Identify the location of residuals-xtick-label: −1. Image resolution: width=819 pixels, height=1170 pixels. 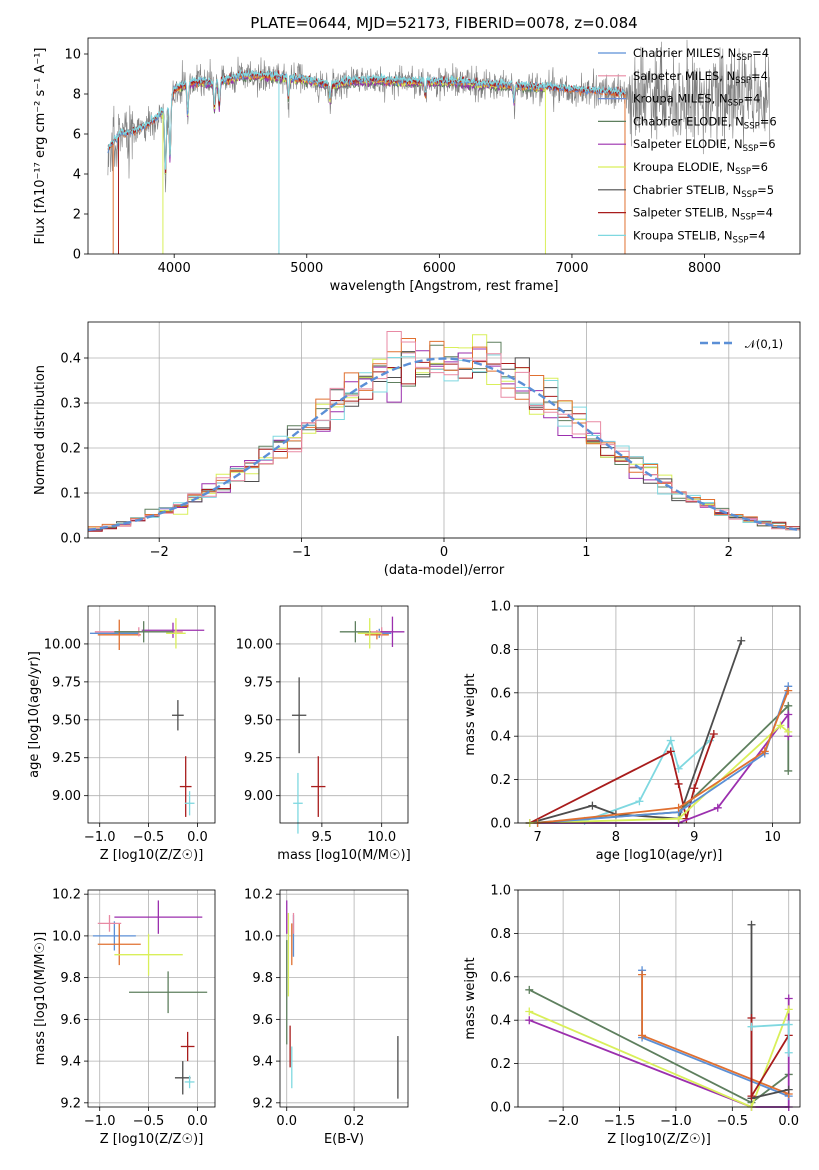
(301, 552).